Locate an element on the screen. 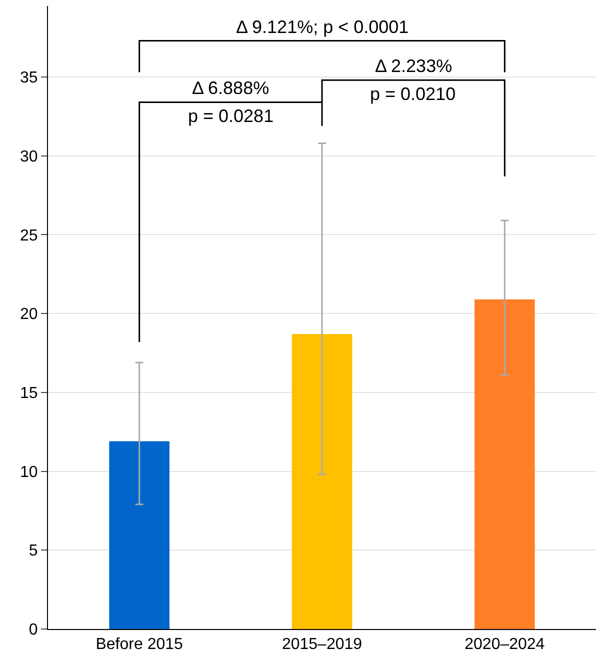  x-tick-label: 2020–2024 is located at coordinates (504, 645).